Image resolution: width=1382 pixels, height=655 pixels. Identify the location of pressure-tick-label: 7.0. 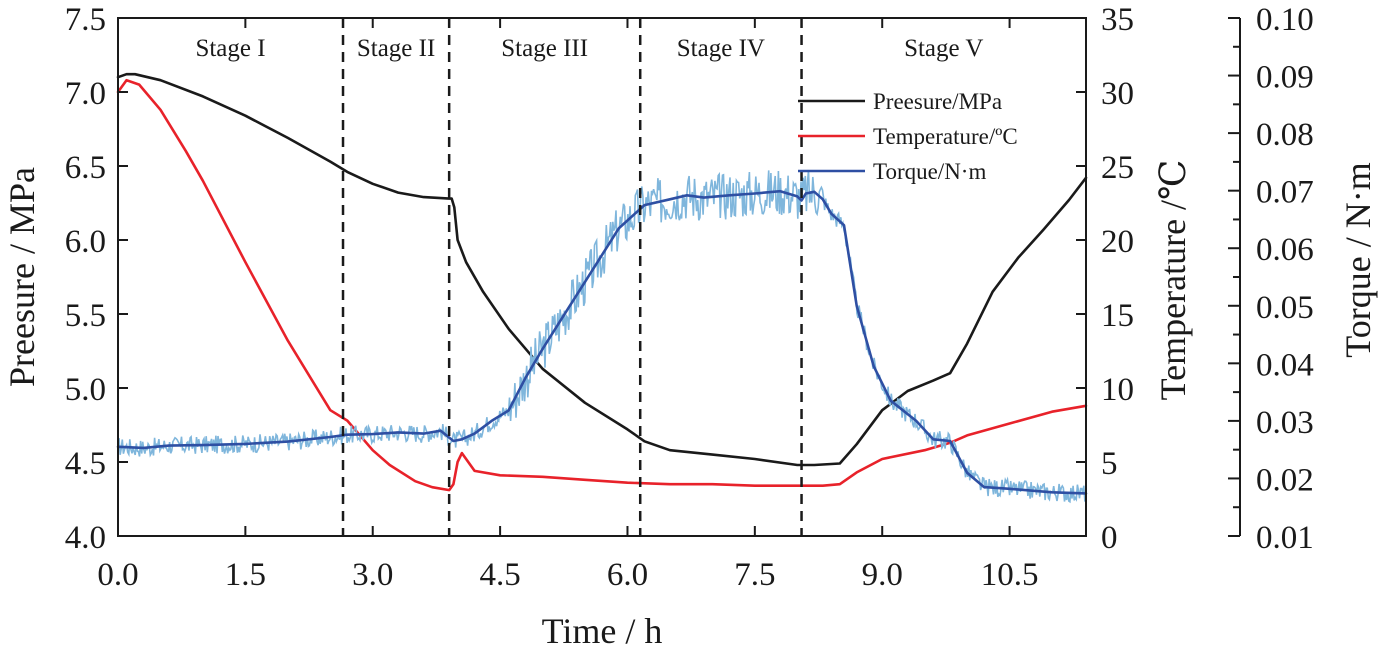
(85, 94).